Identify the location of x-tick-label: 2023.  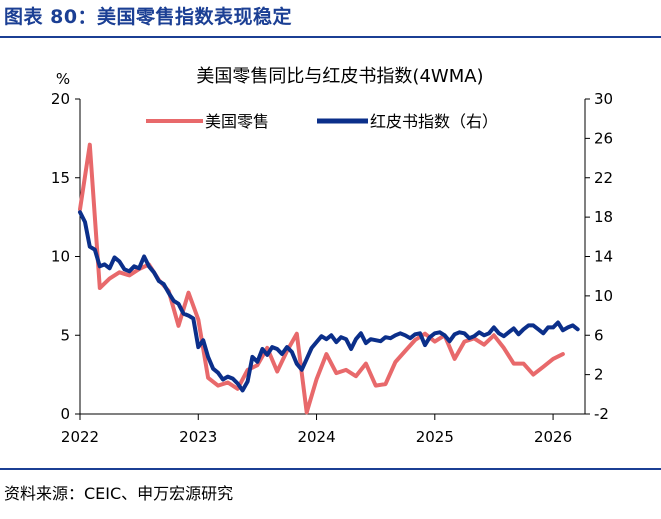
(198, 437).